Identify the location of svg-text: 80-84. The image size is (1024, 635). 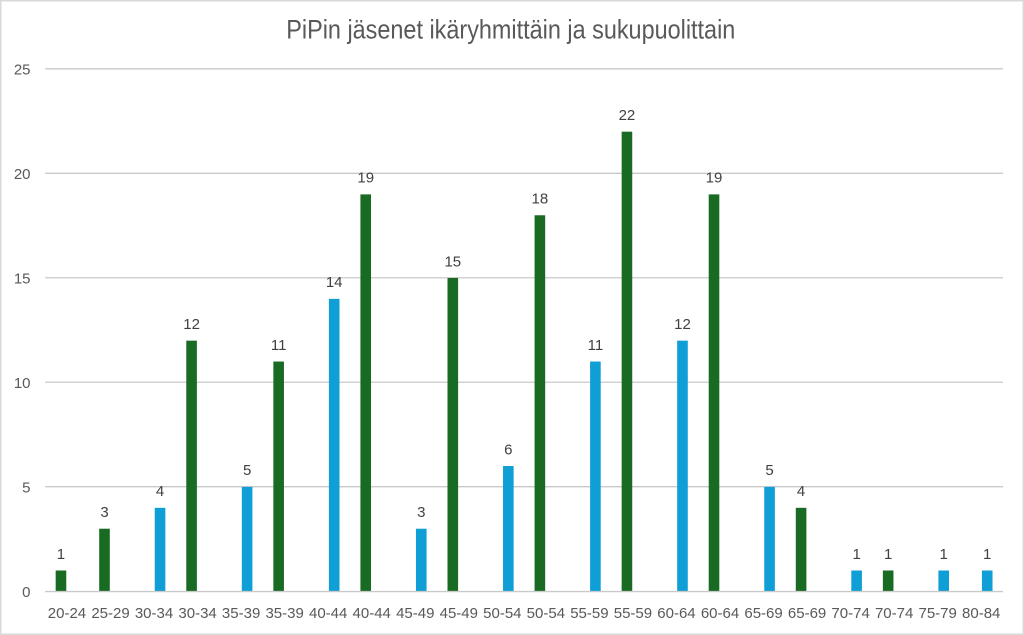
(981, 613).